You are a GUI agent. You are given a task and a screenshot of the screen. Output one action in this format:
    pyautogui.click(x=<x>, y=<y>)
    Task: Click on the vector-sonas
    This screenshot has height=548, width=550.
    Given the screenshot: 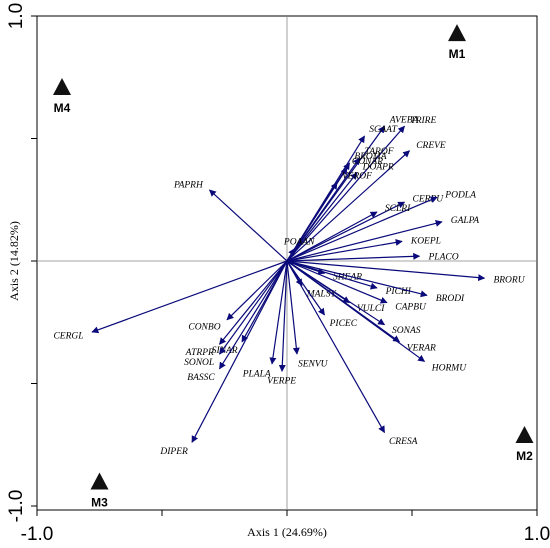 What is the action you would take?
    pyautogui.click(x=336, y=293)
    